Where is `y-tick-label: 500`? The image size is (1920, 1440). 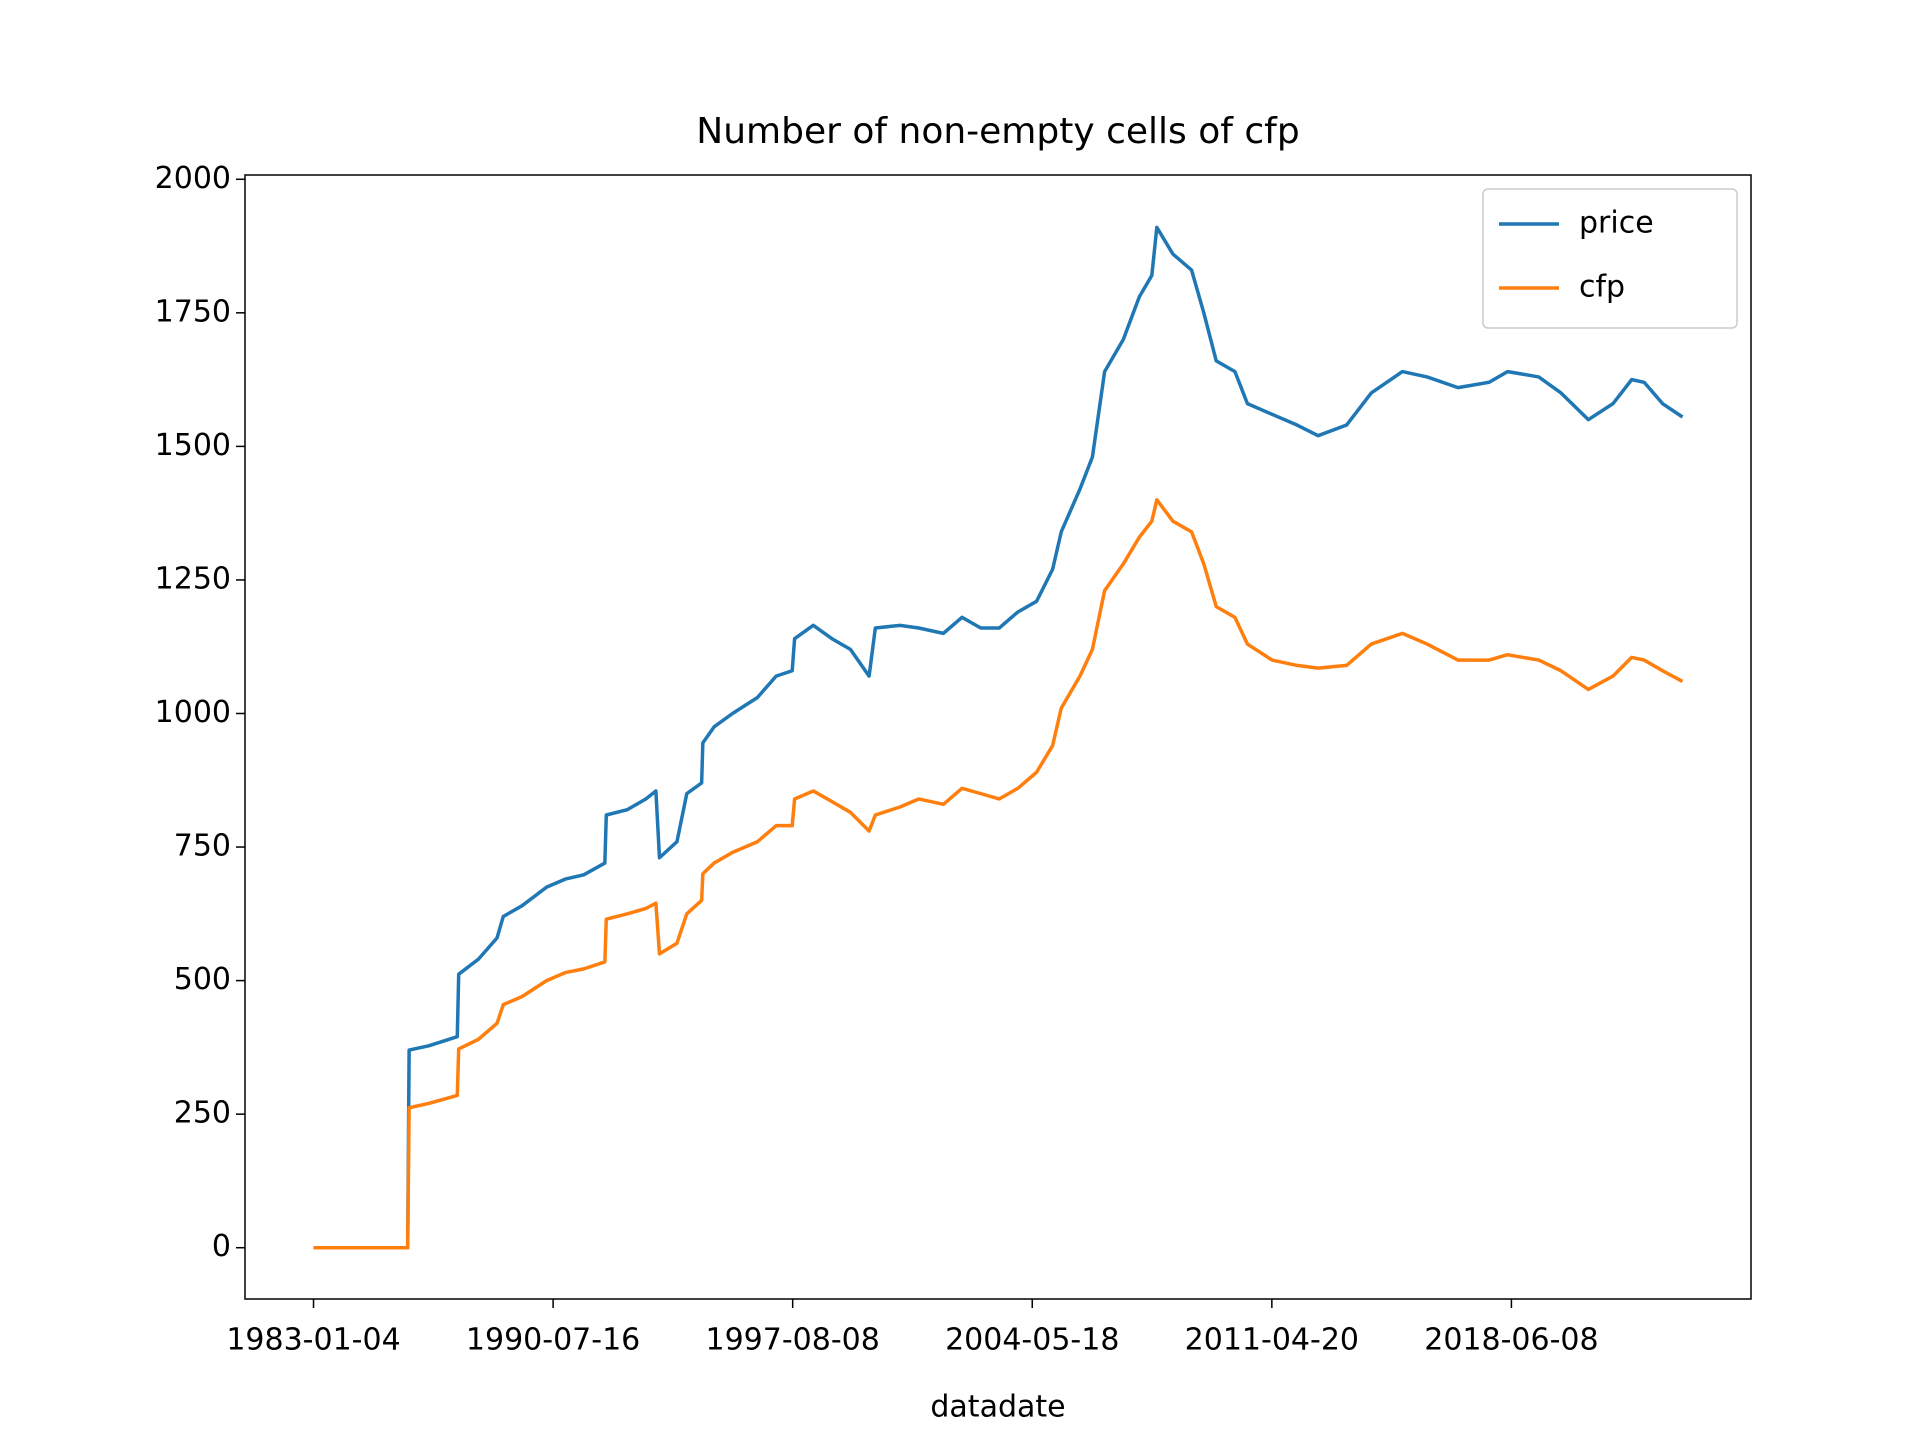 y-tick-label: 500 is located at coordinates (202, 979).